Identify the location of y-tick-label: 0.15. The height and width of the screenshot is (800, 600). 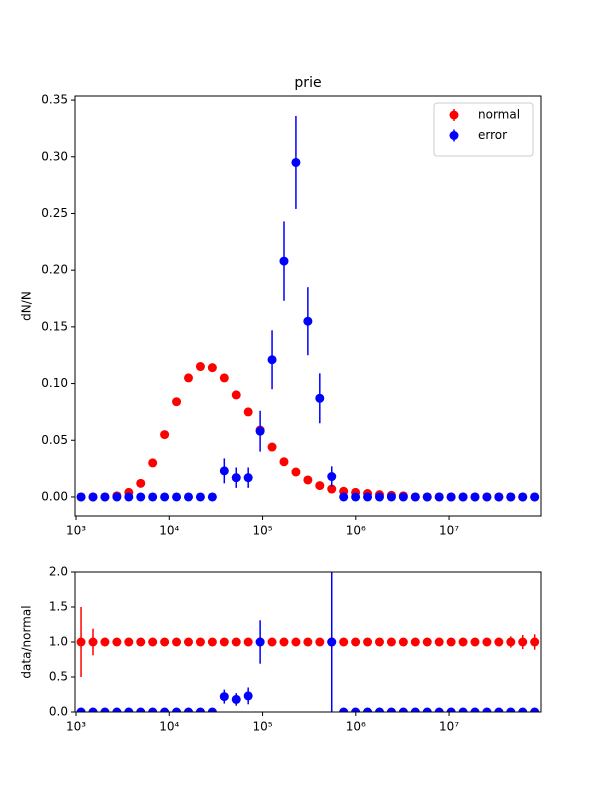
(54, 326).